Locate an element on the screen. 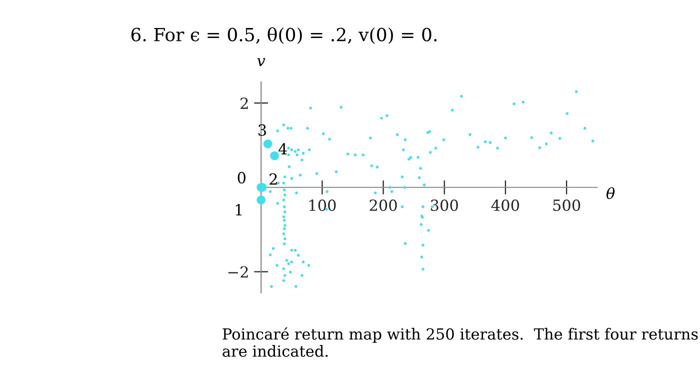  annotation: 2 is located at coordinates (273, 179).